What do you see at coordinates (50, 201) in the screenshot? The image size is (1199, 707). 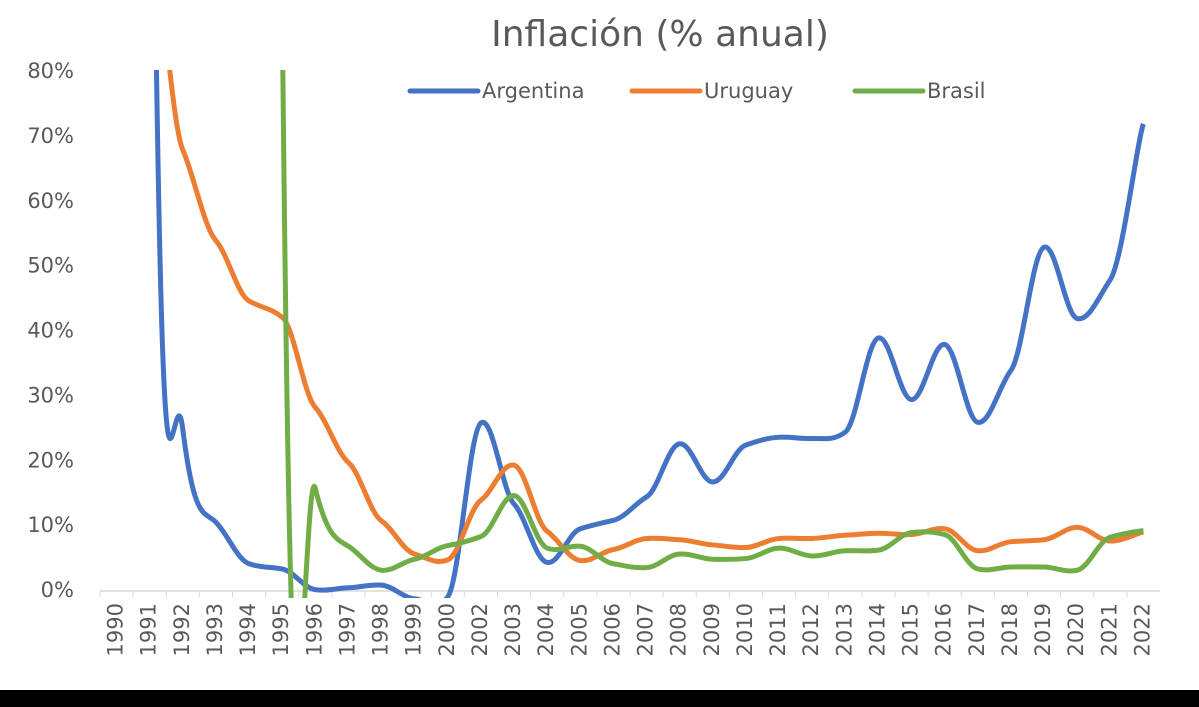 I see `y-tick-label: 60%` at bounding box center [50, 201].